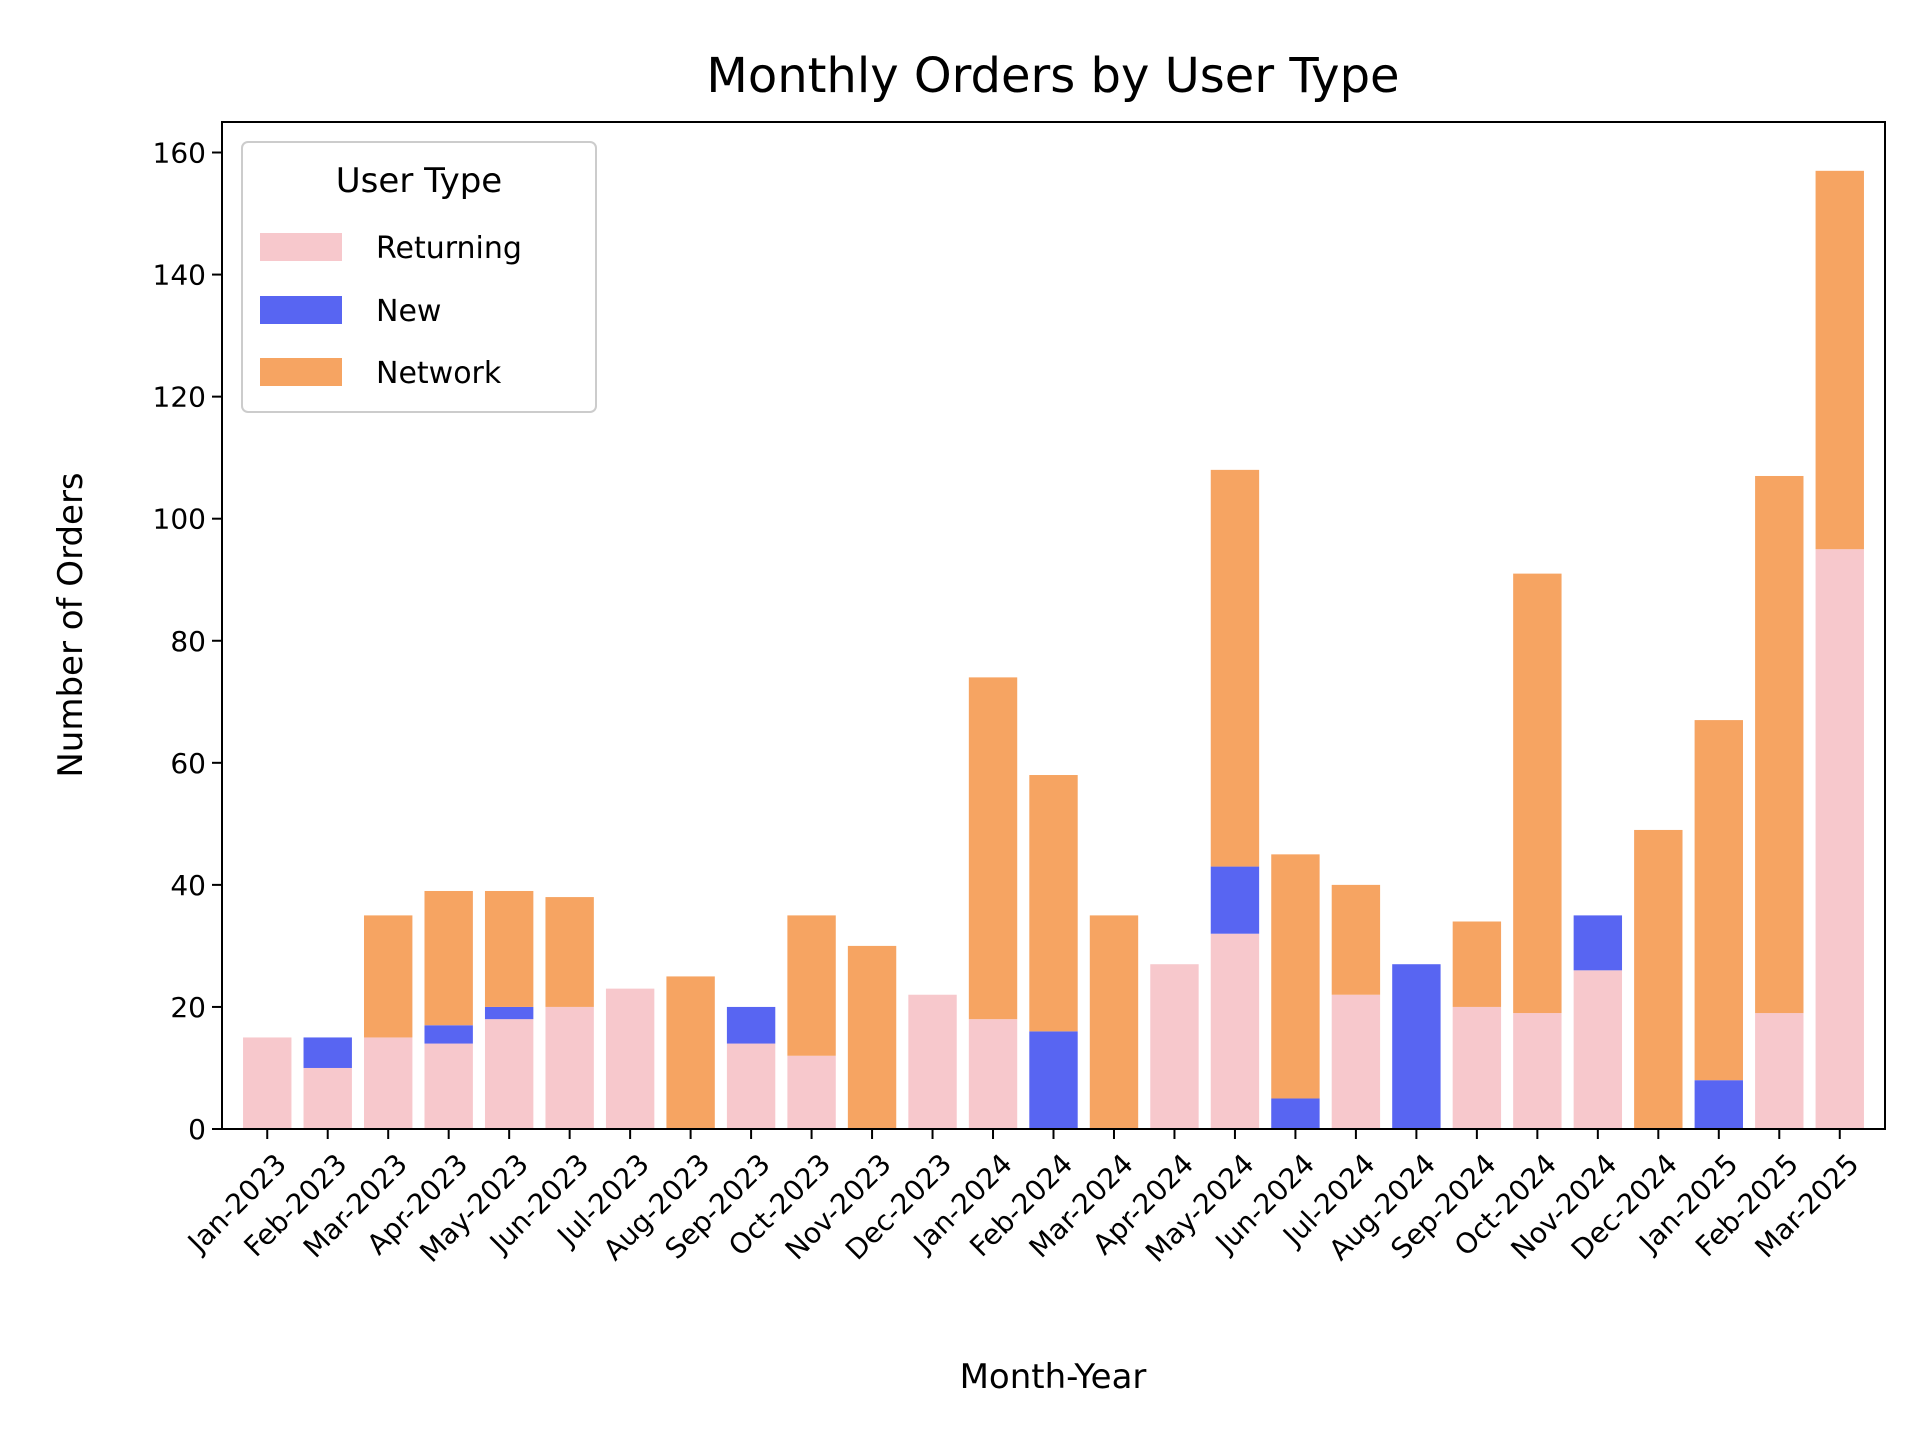  Describe the element at coordinates (179, 397) in the screenshot. I see `y-tick-label: 120` at that location.